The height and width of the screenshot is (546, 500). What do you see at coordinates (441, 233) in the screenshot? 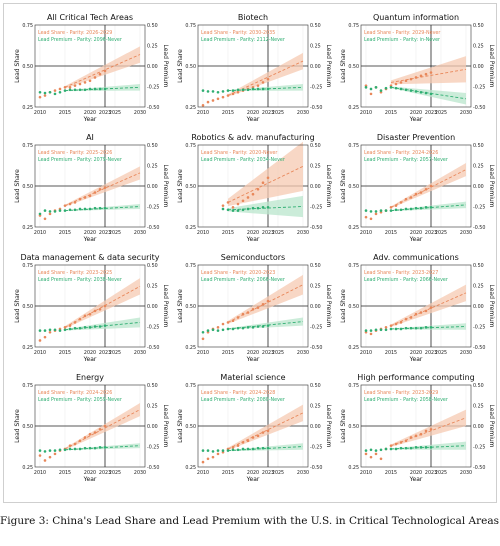
I see `xtick: 2025` at bounding box center [441, 233].